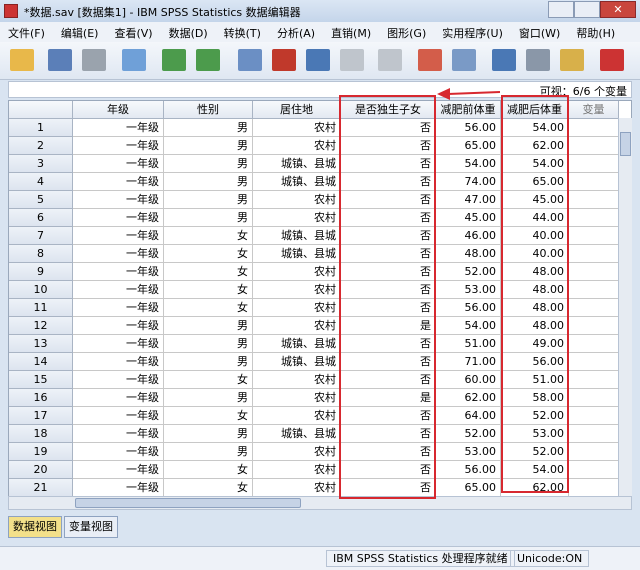  What do you see at coordinates (188, 33) in the screenshot?
I see `menu-item: 数据(D)` at bounding box center [188, 33].